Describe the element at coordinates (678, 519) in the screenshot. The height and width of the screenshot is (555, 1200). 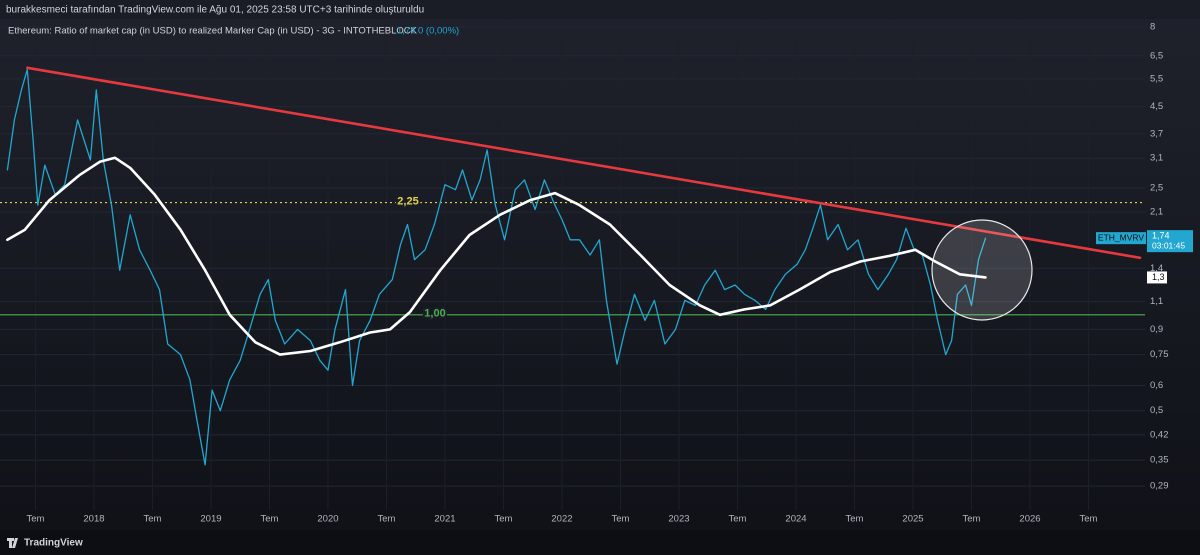
I see `x-tick-label: 2023` at that location.